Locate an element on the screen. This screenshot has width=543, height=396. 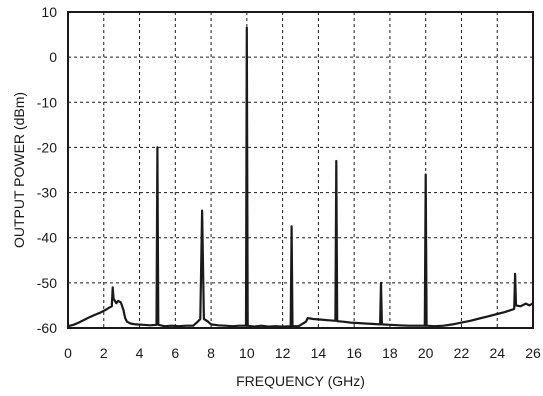
y-tick-label: -10 is located at coordinates (47, 102).